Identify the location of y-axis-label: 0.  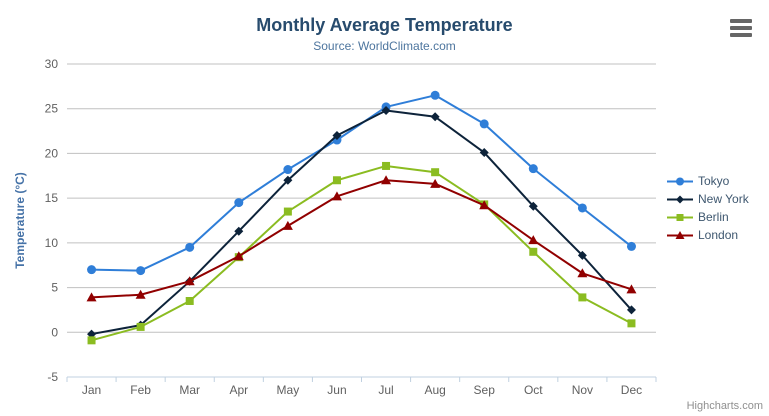
(54, 332).